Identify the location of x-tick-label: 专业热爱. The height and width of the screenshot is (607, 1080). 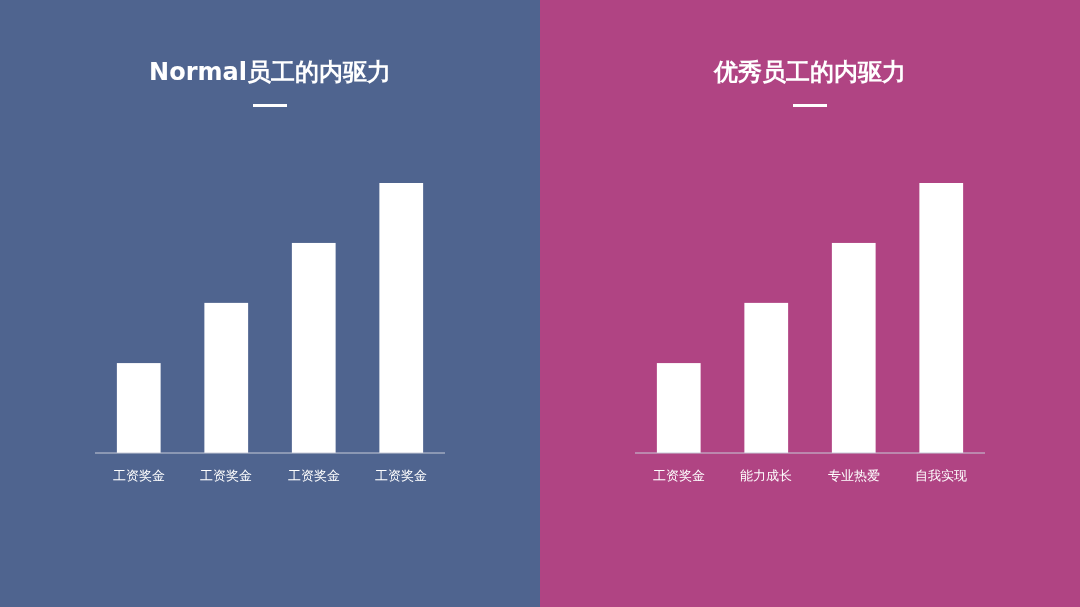
(853, 475).